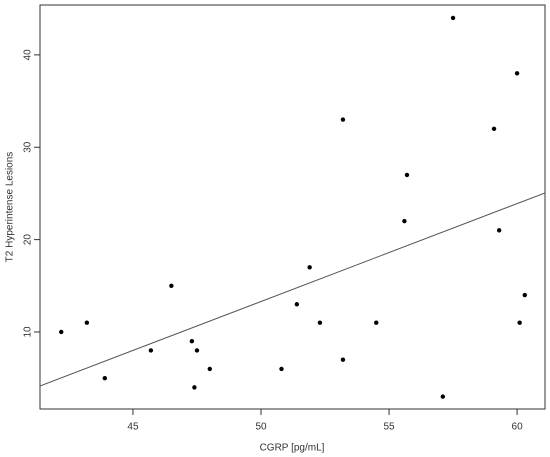  Describe the element at coordinates (133, 427) in the screenshot. I see `x-tick-label: 45` at that location.